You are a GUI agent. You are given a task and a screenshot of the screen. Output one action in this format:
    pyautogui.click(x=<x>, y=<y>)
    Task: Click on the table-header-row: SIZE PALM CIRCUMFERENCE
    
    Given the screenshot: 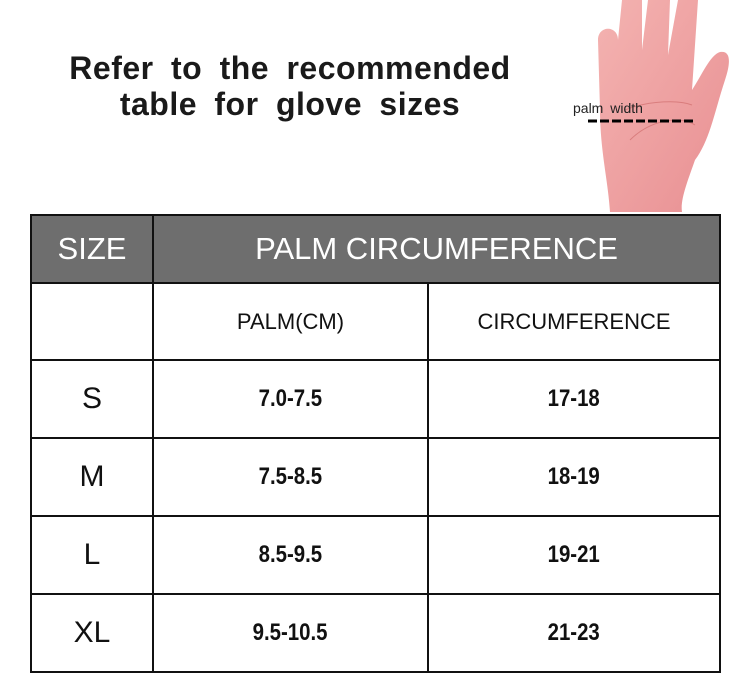 What is the action you would take?
    pyautogui.click(x=375, y=249)
    